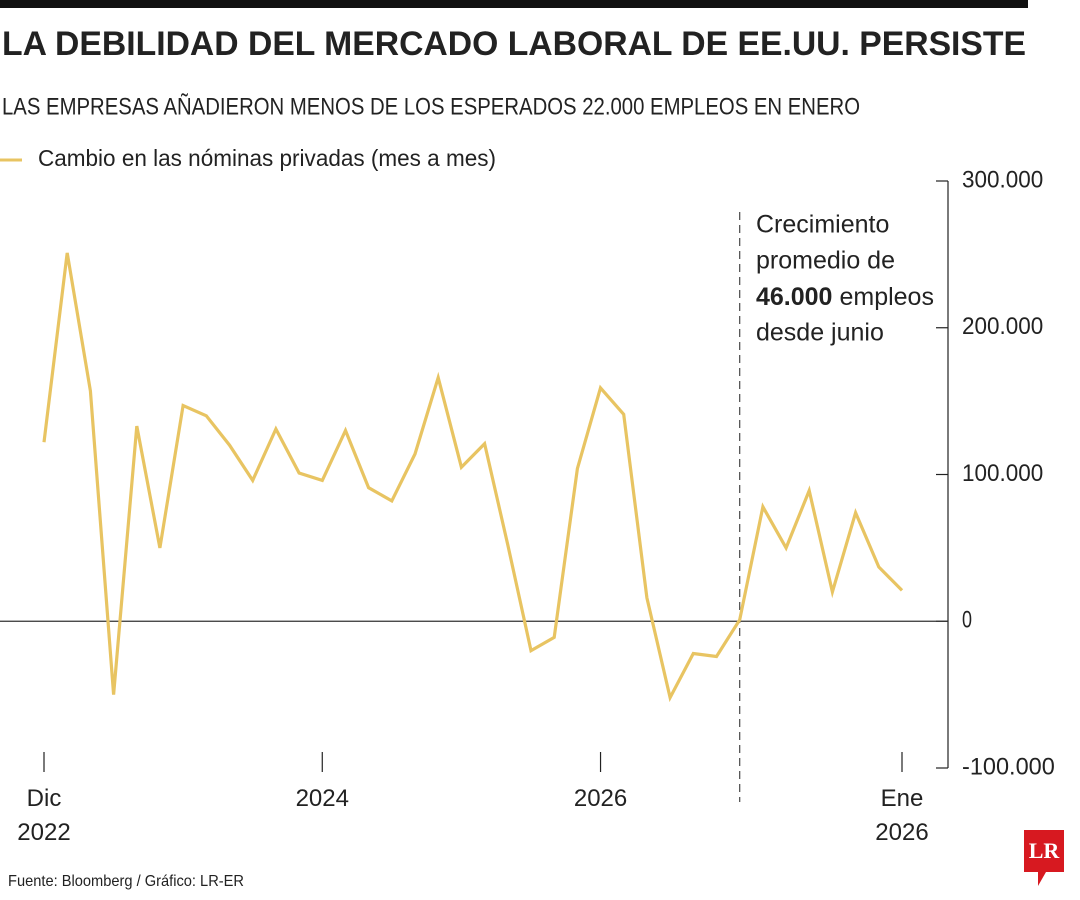 The height and width of the screenshot is (900, 1080). What do you see at coordinates (794, 297) in the screenshot?
I see `annotation-bold: 46.000` at bounding box center [794, 297].